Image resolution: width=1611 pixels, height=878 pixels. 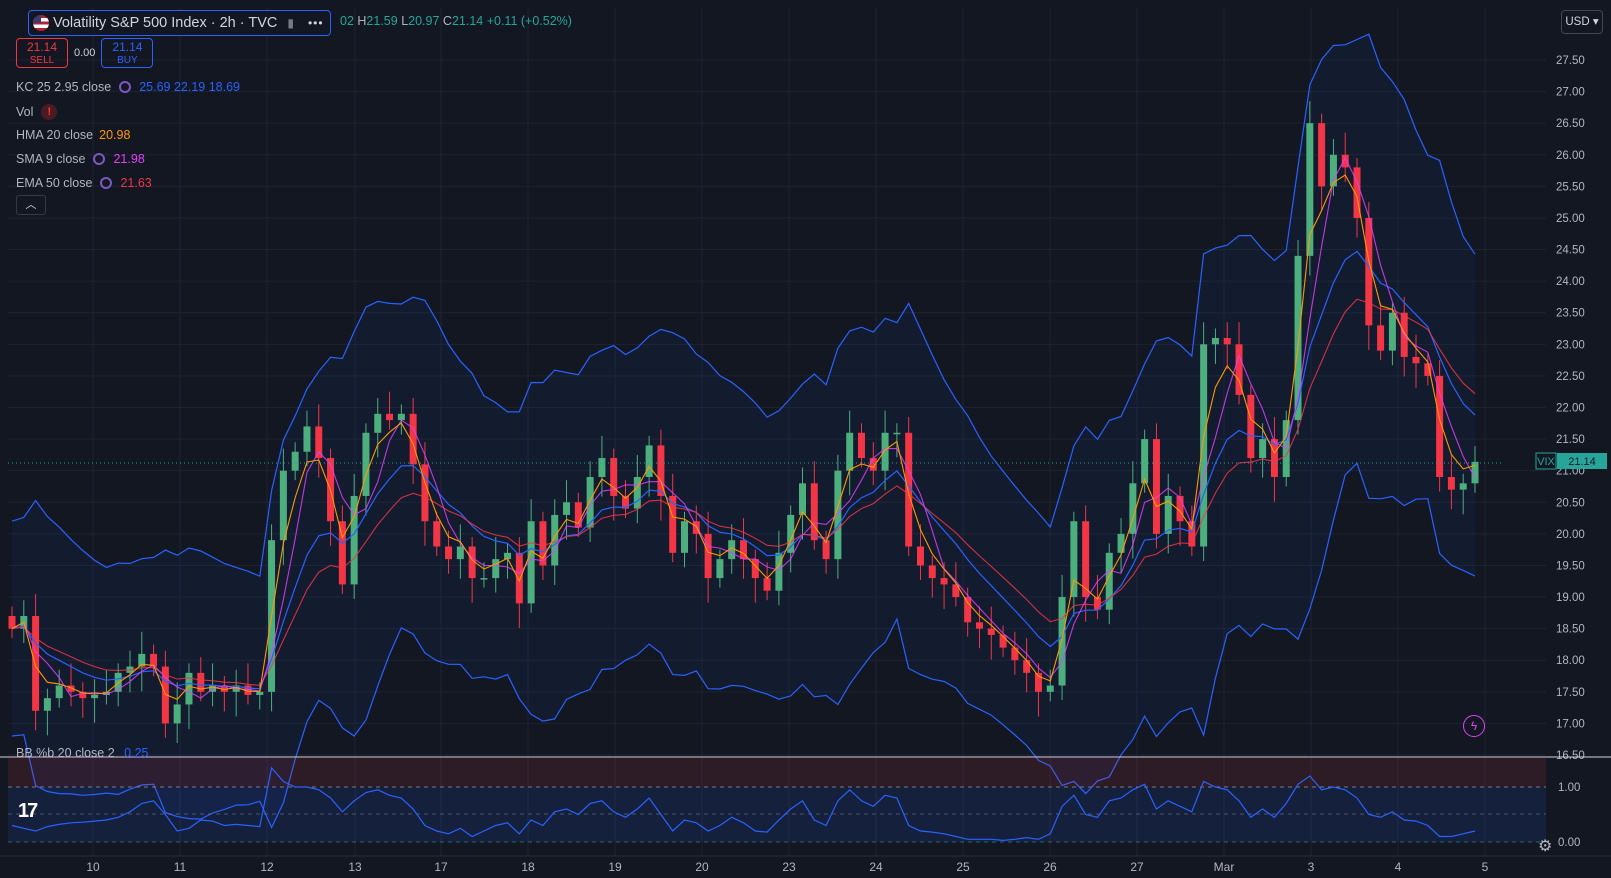 What do you see at coordinates (1545, 846) in the screenshot?
I see `gear-icon: ⚙` at bounding box center [1545, 846].